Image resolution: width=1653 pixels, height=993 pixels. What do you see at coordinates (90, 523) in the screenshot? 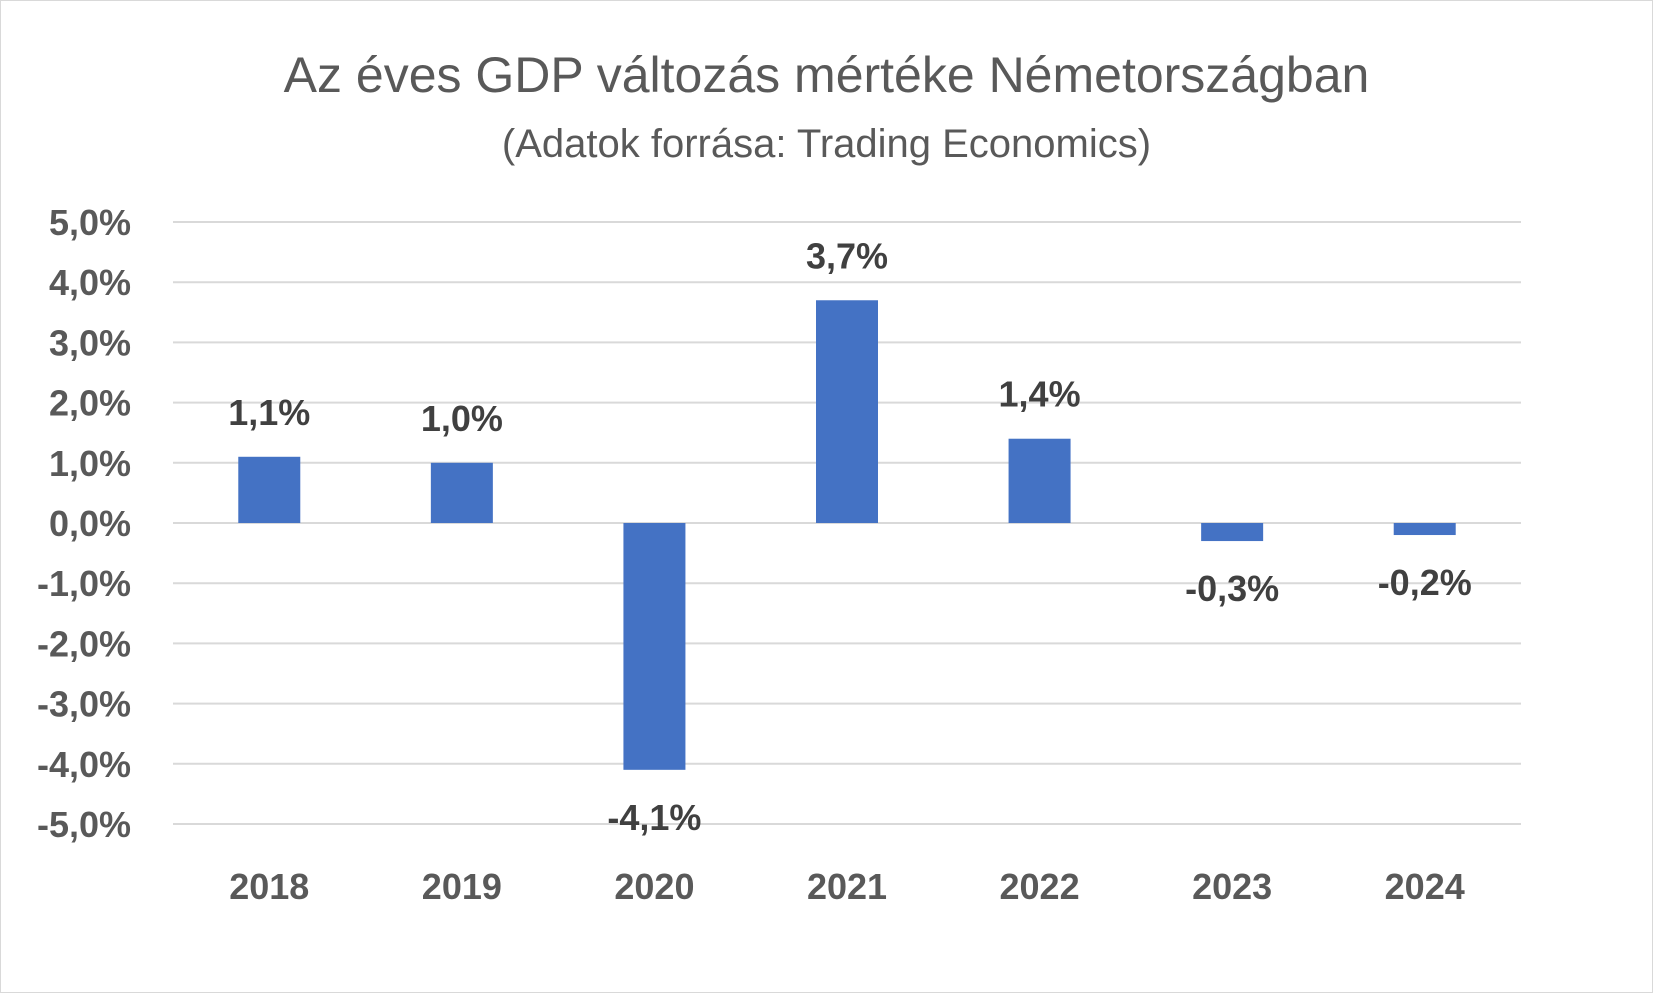
I see `y-tick-label: 0,0%` at bounding box center [90, 523].